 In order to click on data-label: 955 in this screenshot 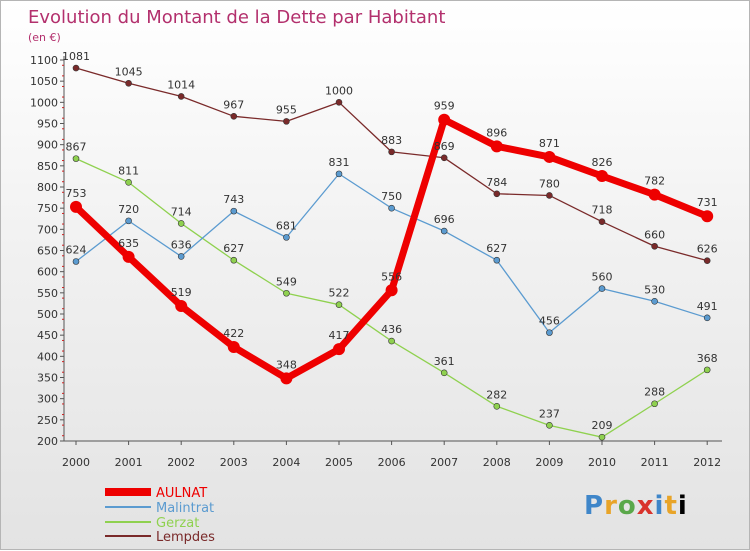, I will do `click(286, 109)`.